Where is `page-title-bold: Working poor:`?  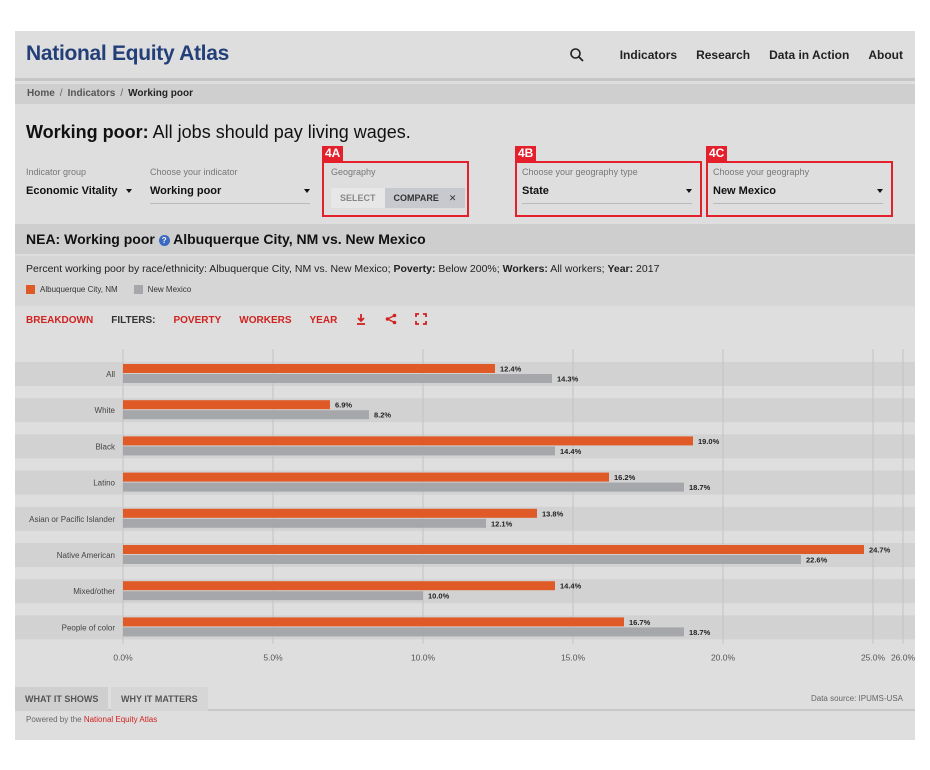 page-title-bold: Working poor: is located at coordinates (87, 132).